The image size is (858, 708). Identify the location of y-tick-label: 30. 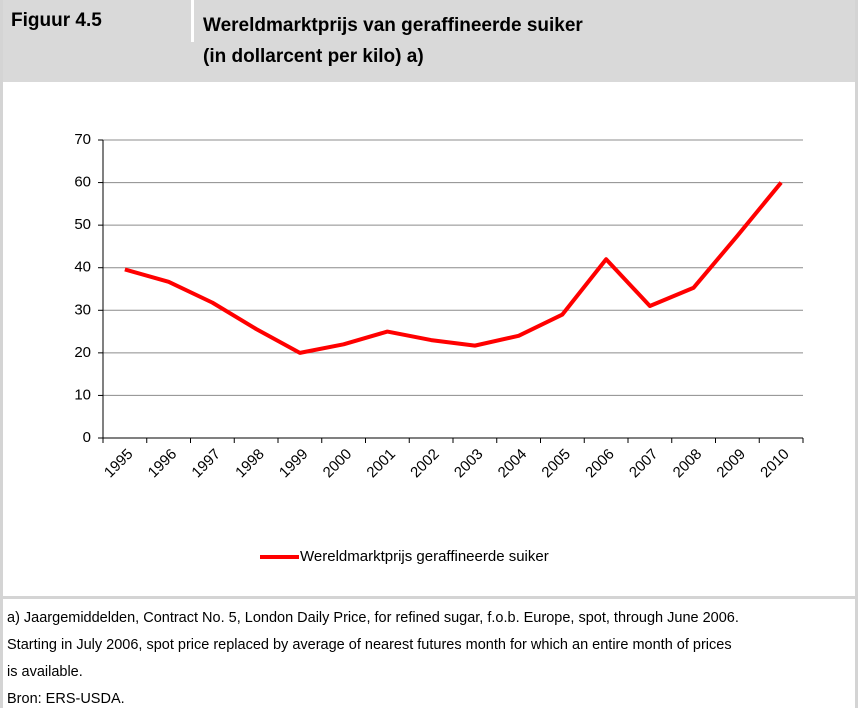
(82, 309).